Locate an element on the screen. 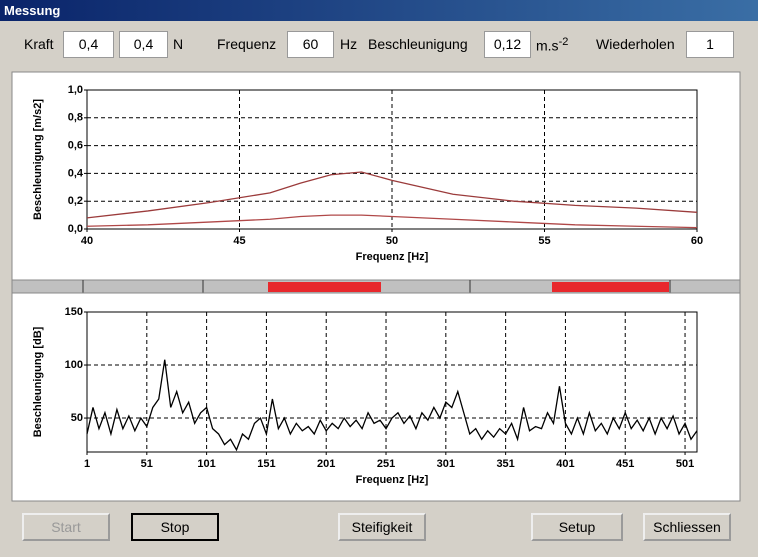  x-tick-label: 501 is located at coordinates (685, 464).